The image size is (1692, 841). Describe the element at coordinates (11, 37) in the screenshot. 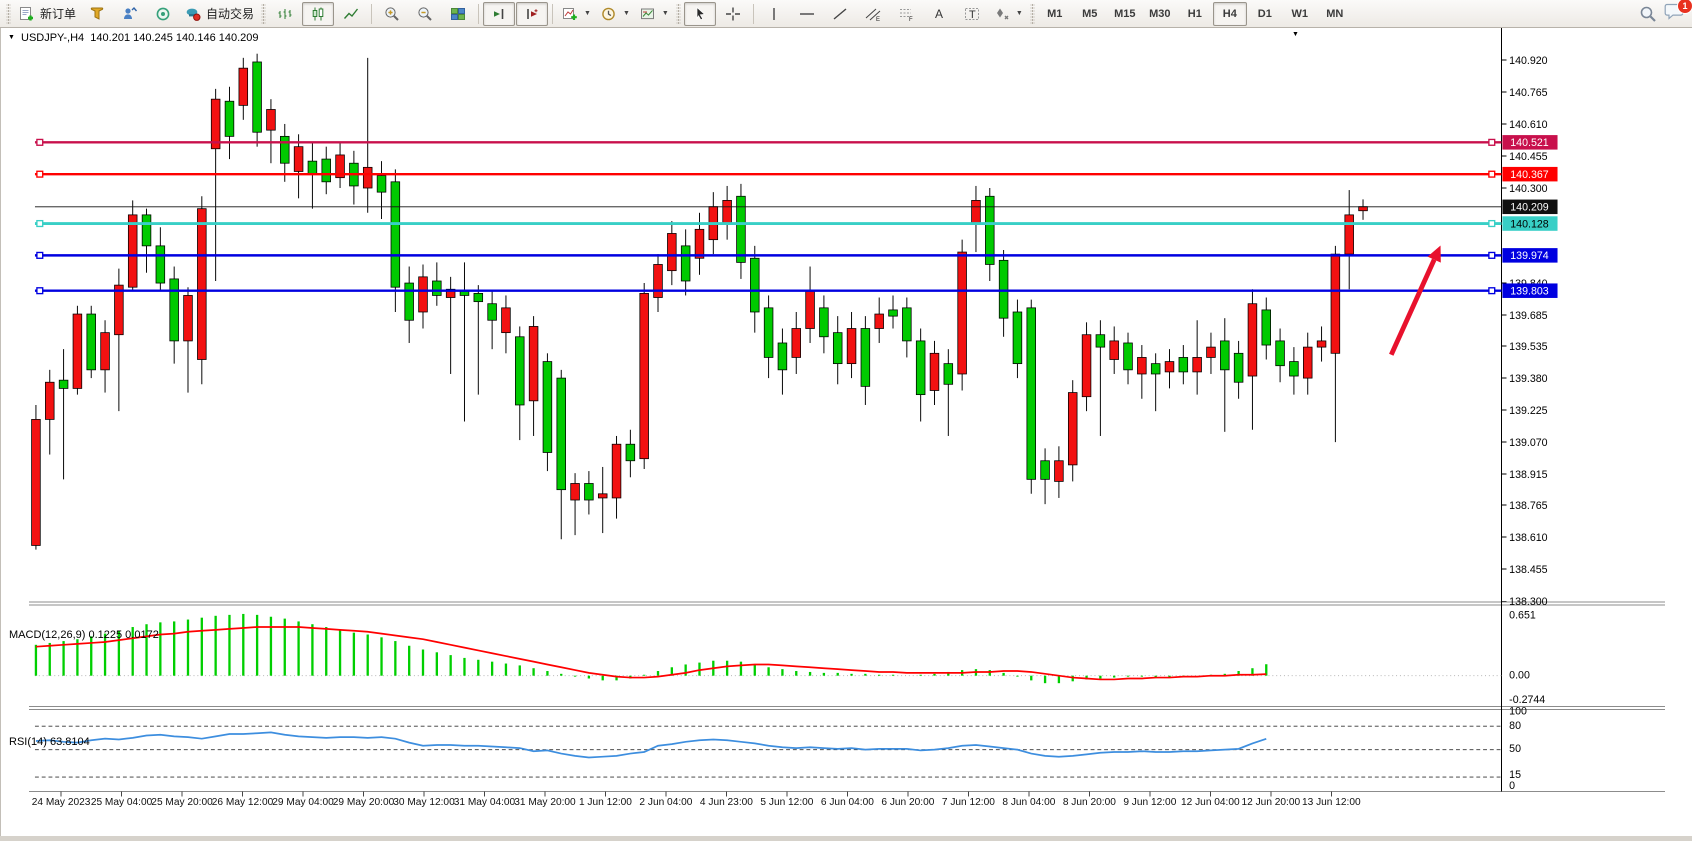

I see `chart-objects-dropdown-icon: ▼` at that location.